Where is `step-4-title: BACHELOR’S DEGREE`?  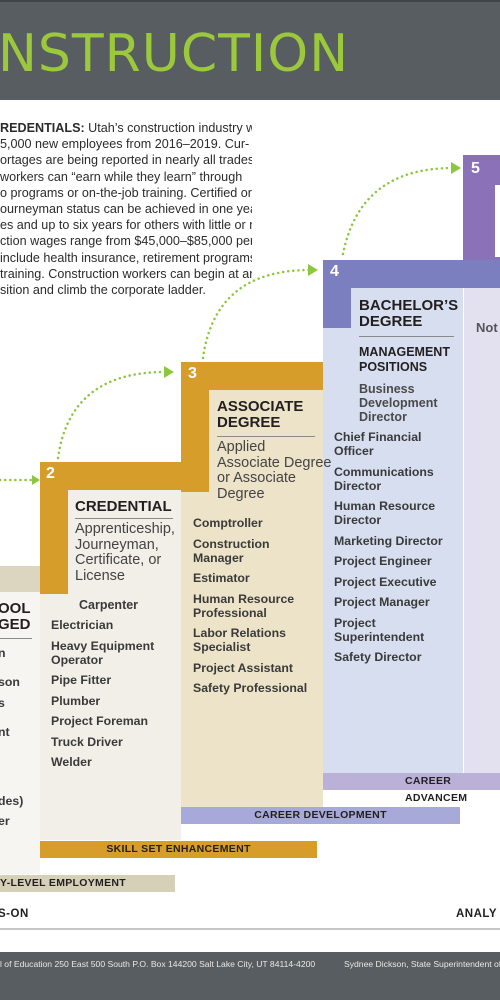 step-4-title: BACHELOR’S DEGREE is located at coordinates (409, 313).